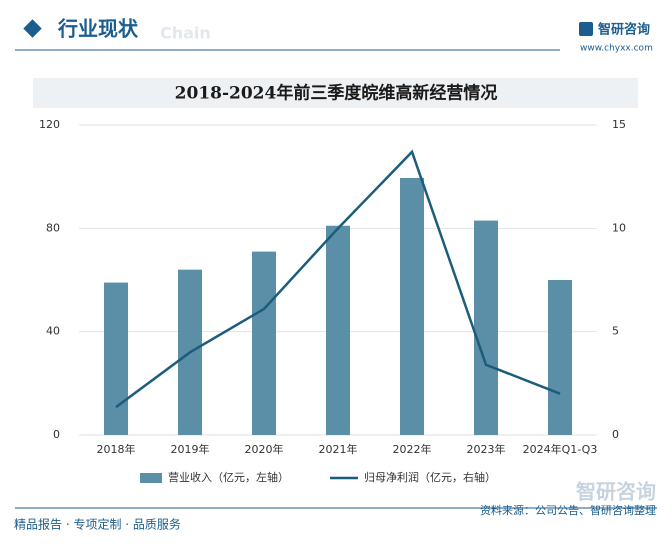  I want to click on x-tick-label: 2023年, so click(486, 449).